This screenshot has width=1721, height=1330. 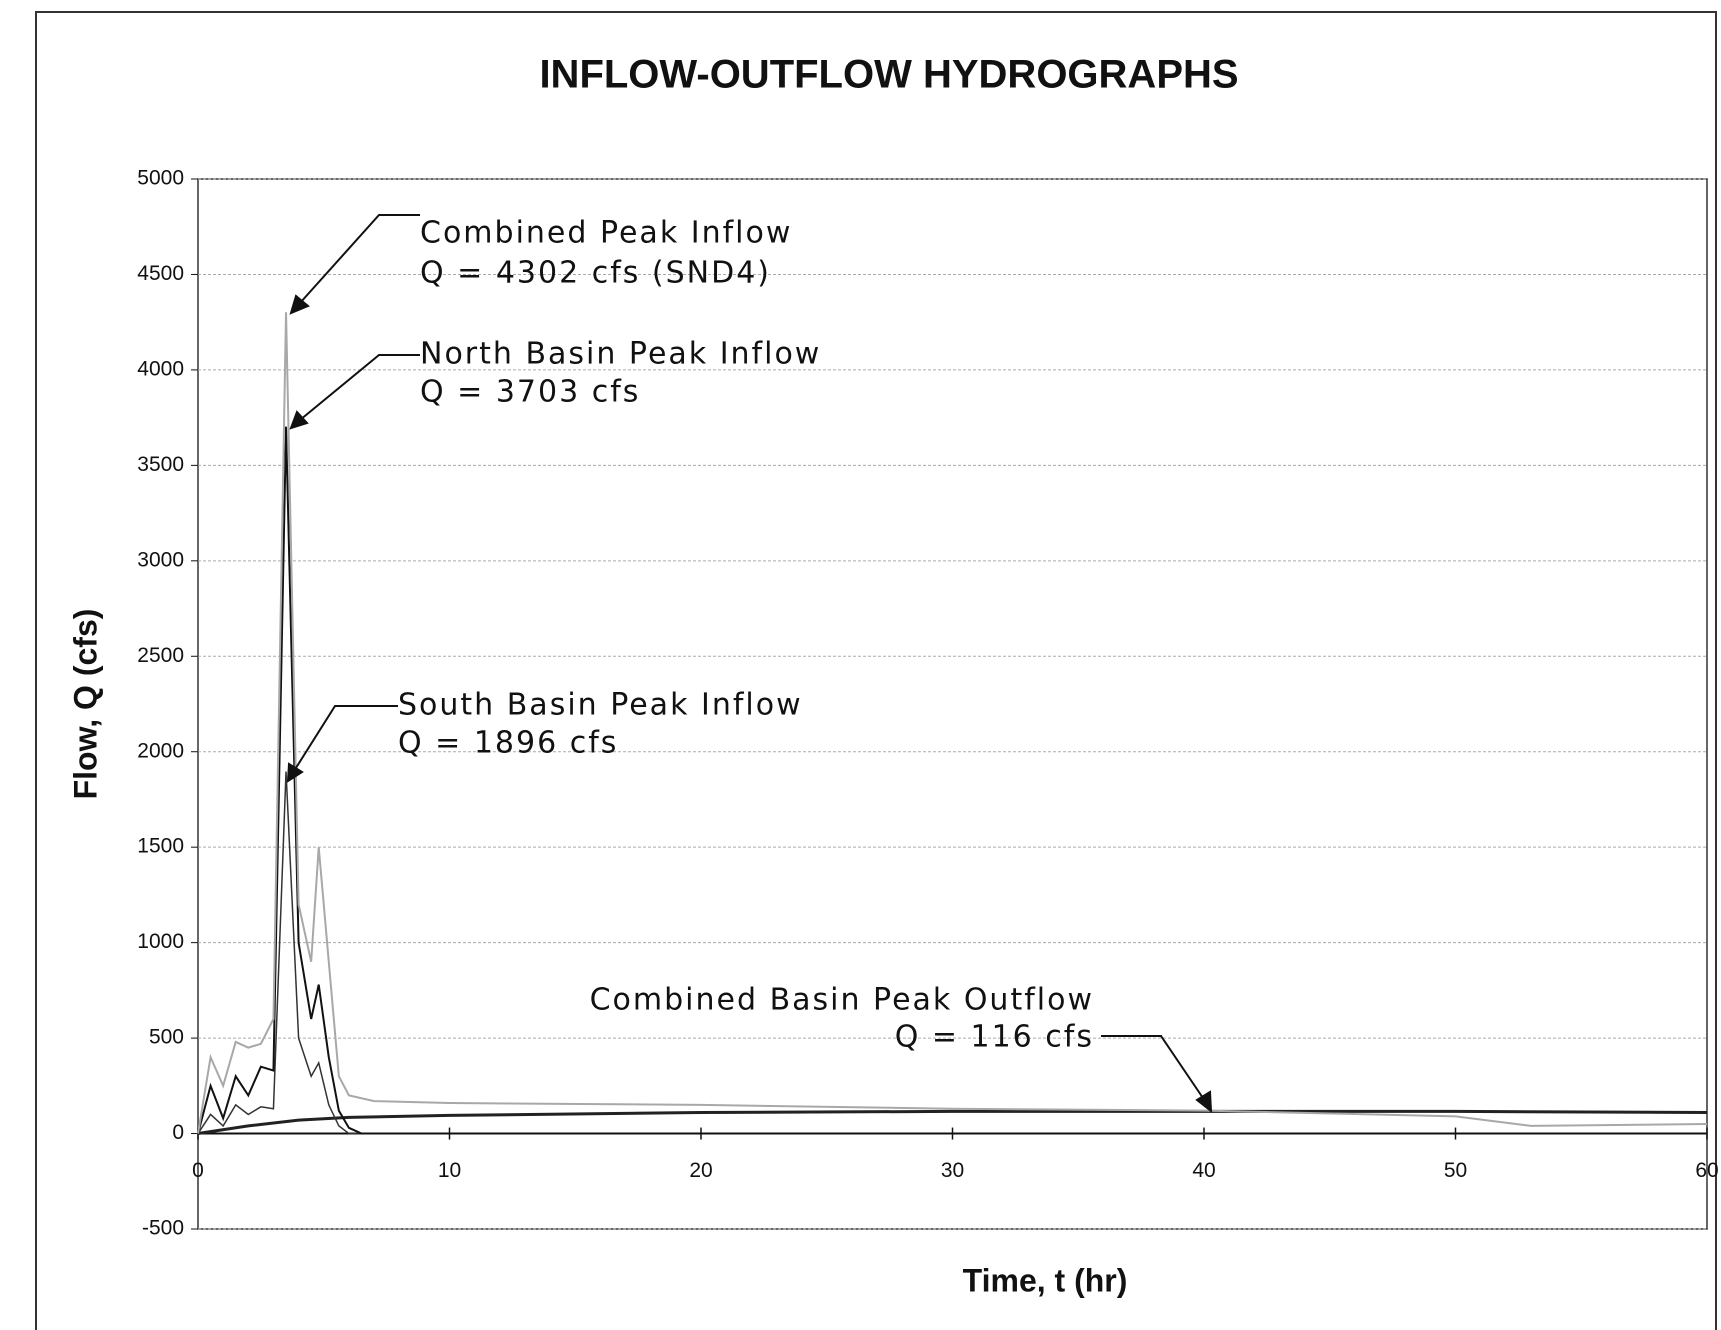 I want to click on x-tick-label: 20, so click(x=700, y=1170).